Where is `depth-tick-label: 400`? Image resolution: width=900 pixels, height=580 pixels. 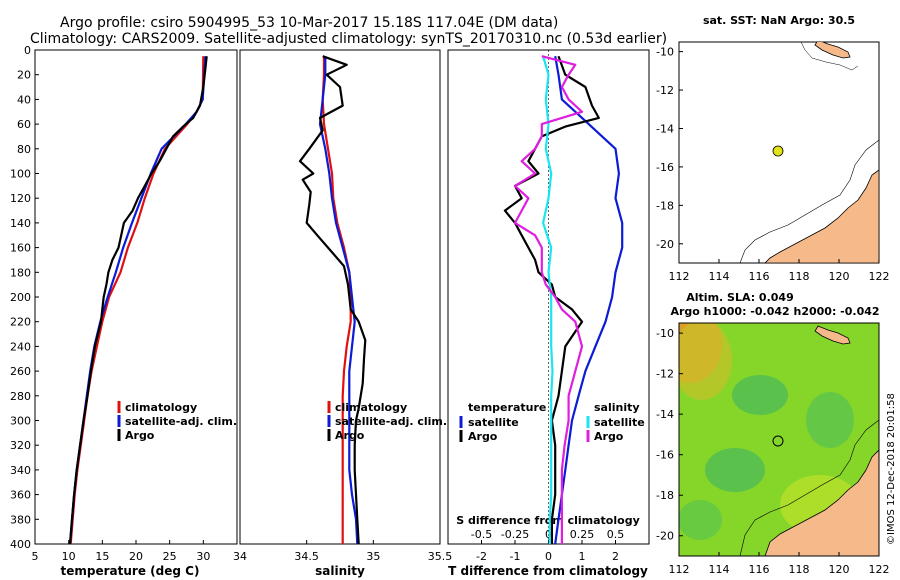 depth-tick-label: 400 is located at coordinates (20, 544).